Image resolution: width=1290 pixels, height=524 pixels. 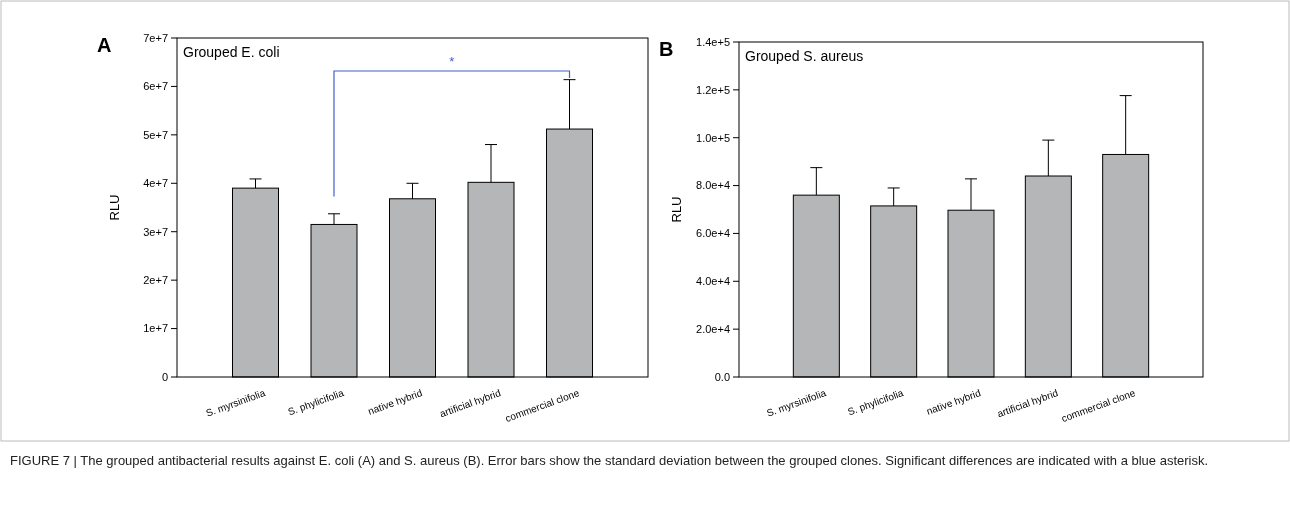 What do you see at coordinates (155, 37) in the screenshot?
I see `y-tick-label: 7e+7` at bounding box center [155, 37].